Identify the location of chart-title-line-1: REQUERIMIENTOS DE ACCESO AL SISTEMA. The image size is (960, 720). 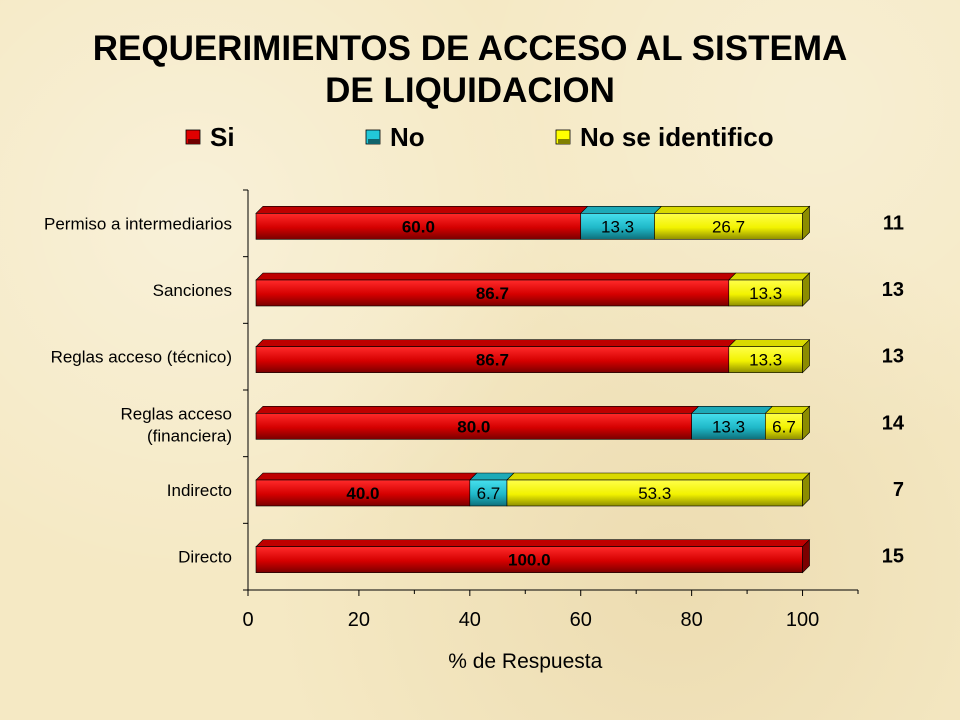
(470, 48).